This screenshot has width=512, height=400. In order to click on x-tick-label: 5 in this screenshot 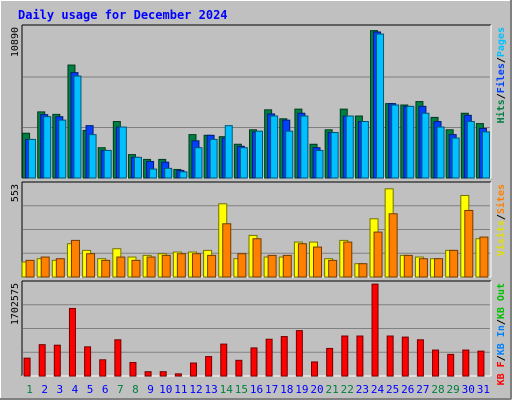, I will do `click(90, 389)`.